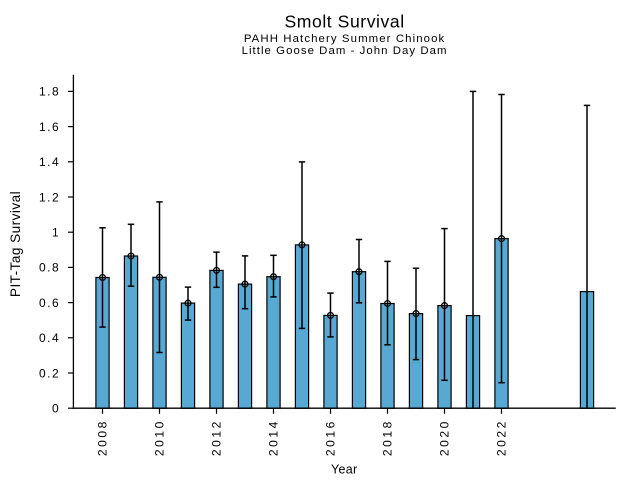  Describe the element at coordinates (217, 437) in the screenshot. I see `svg-text: 2012` at that location.